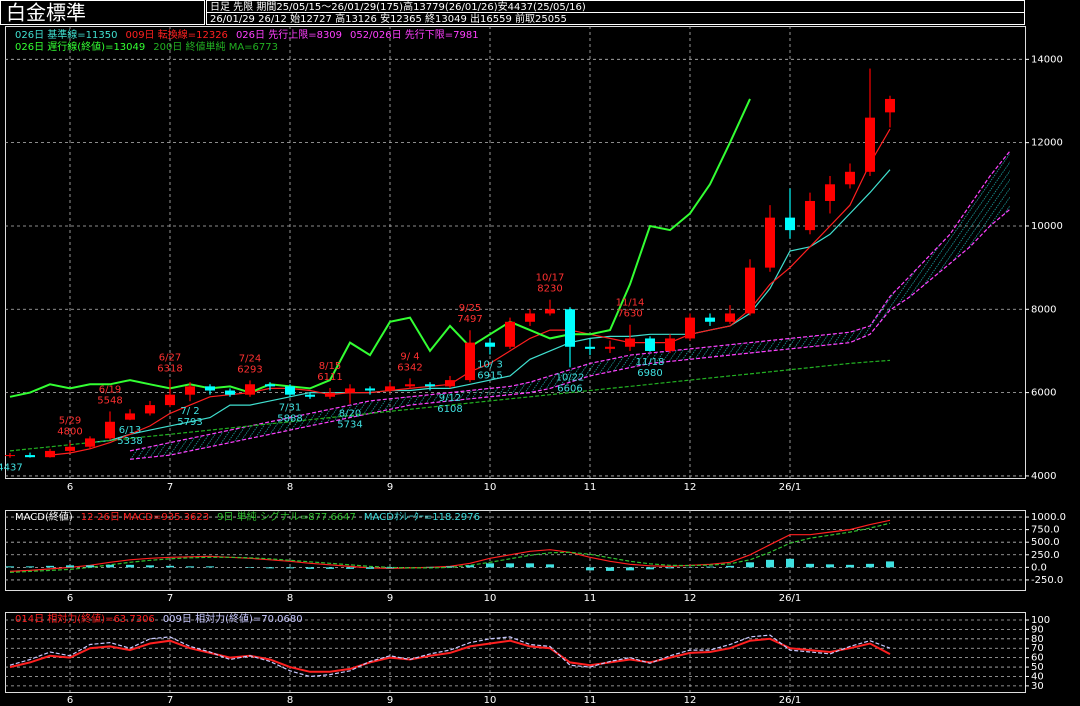 The height and width of the screenshot is (706, 1080). What do you see at coordinates (450, 547) in the screenshot?
I see `series-line` at bounding box center [450, 547].